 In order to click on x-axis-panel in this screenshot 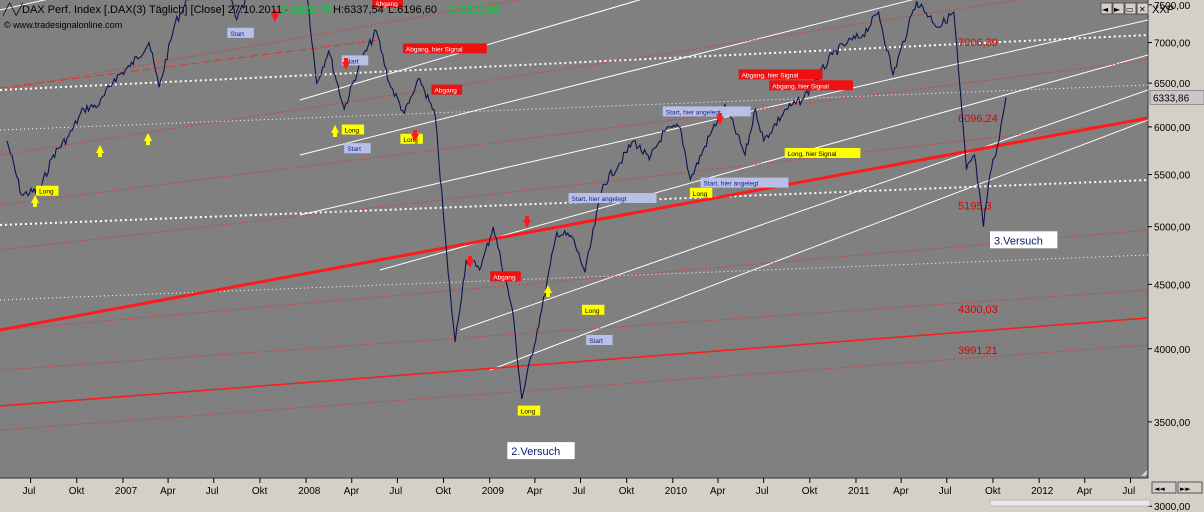, I will do `click(602, 495)`.